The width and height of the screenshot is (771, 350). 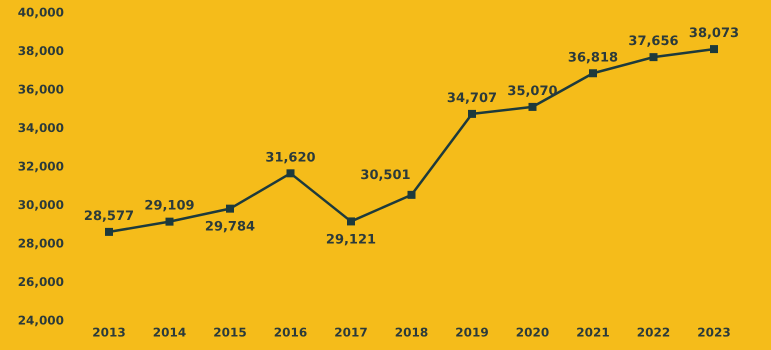 I want to click on y-tick-label: 32,000, so click(x=41, y=166).